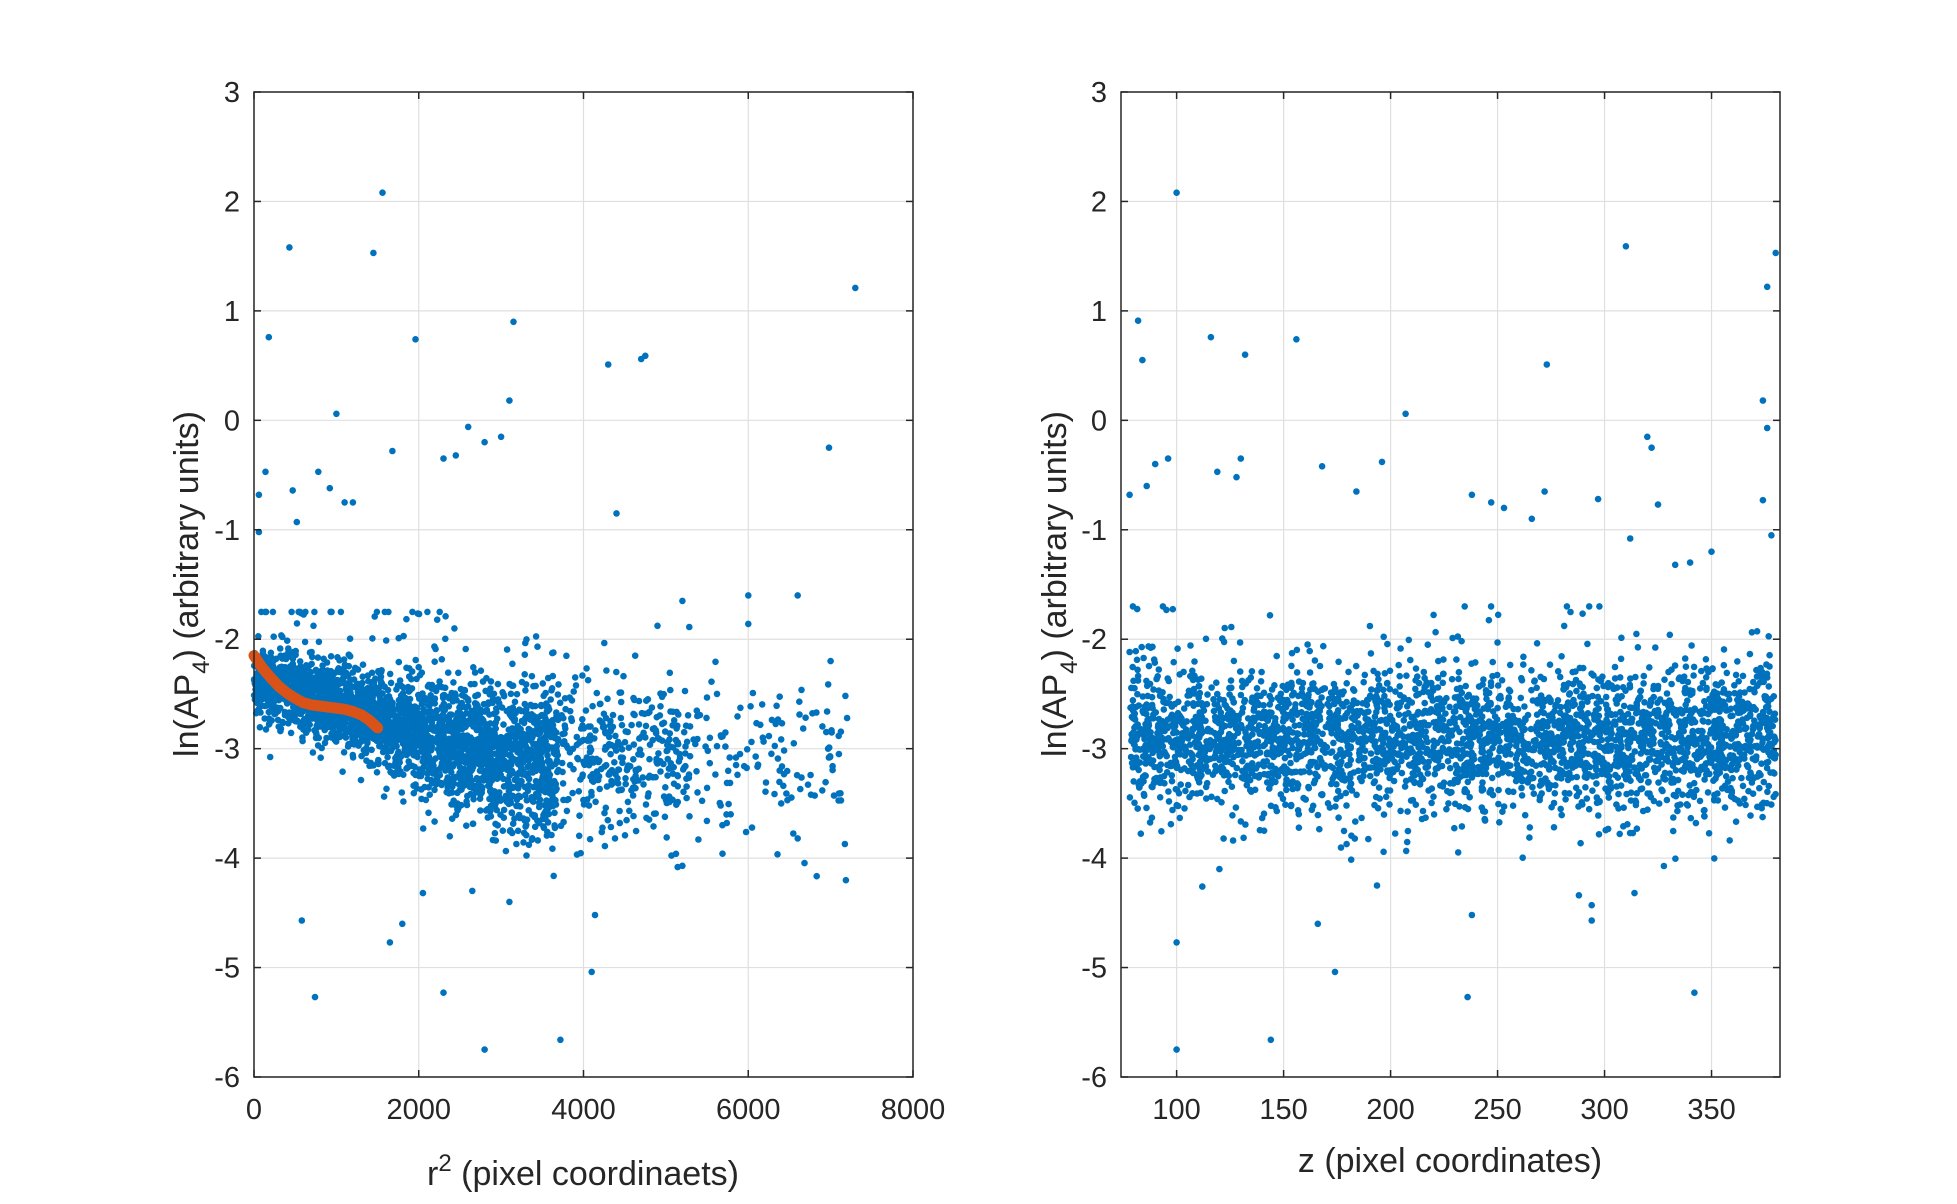 The width and height of the screenshot is (1957, 1204). What do you see at coordinates (232, 93) in the screenshot?
I see `left-y-tick-label: 3` at bounding box center [232, 93].